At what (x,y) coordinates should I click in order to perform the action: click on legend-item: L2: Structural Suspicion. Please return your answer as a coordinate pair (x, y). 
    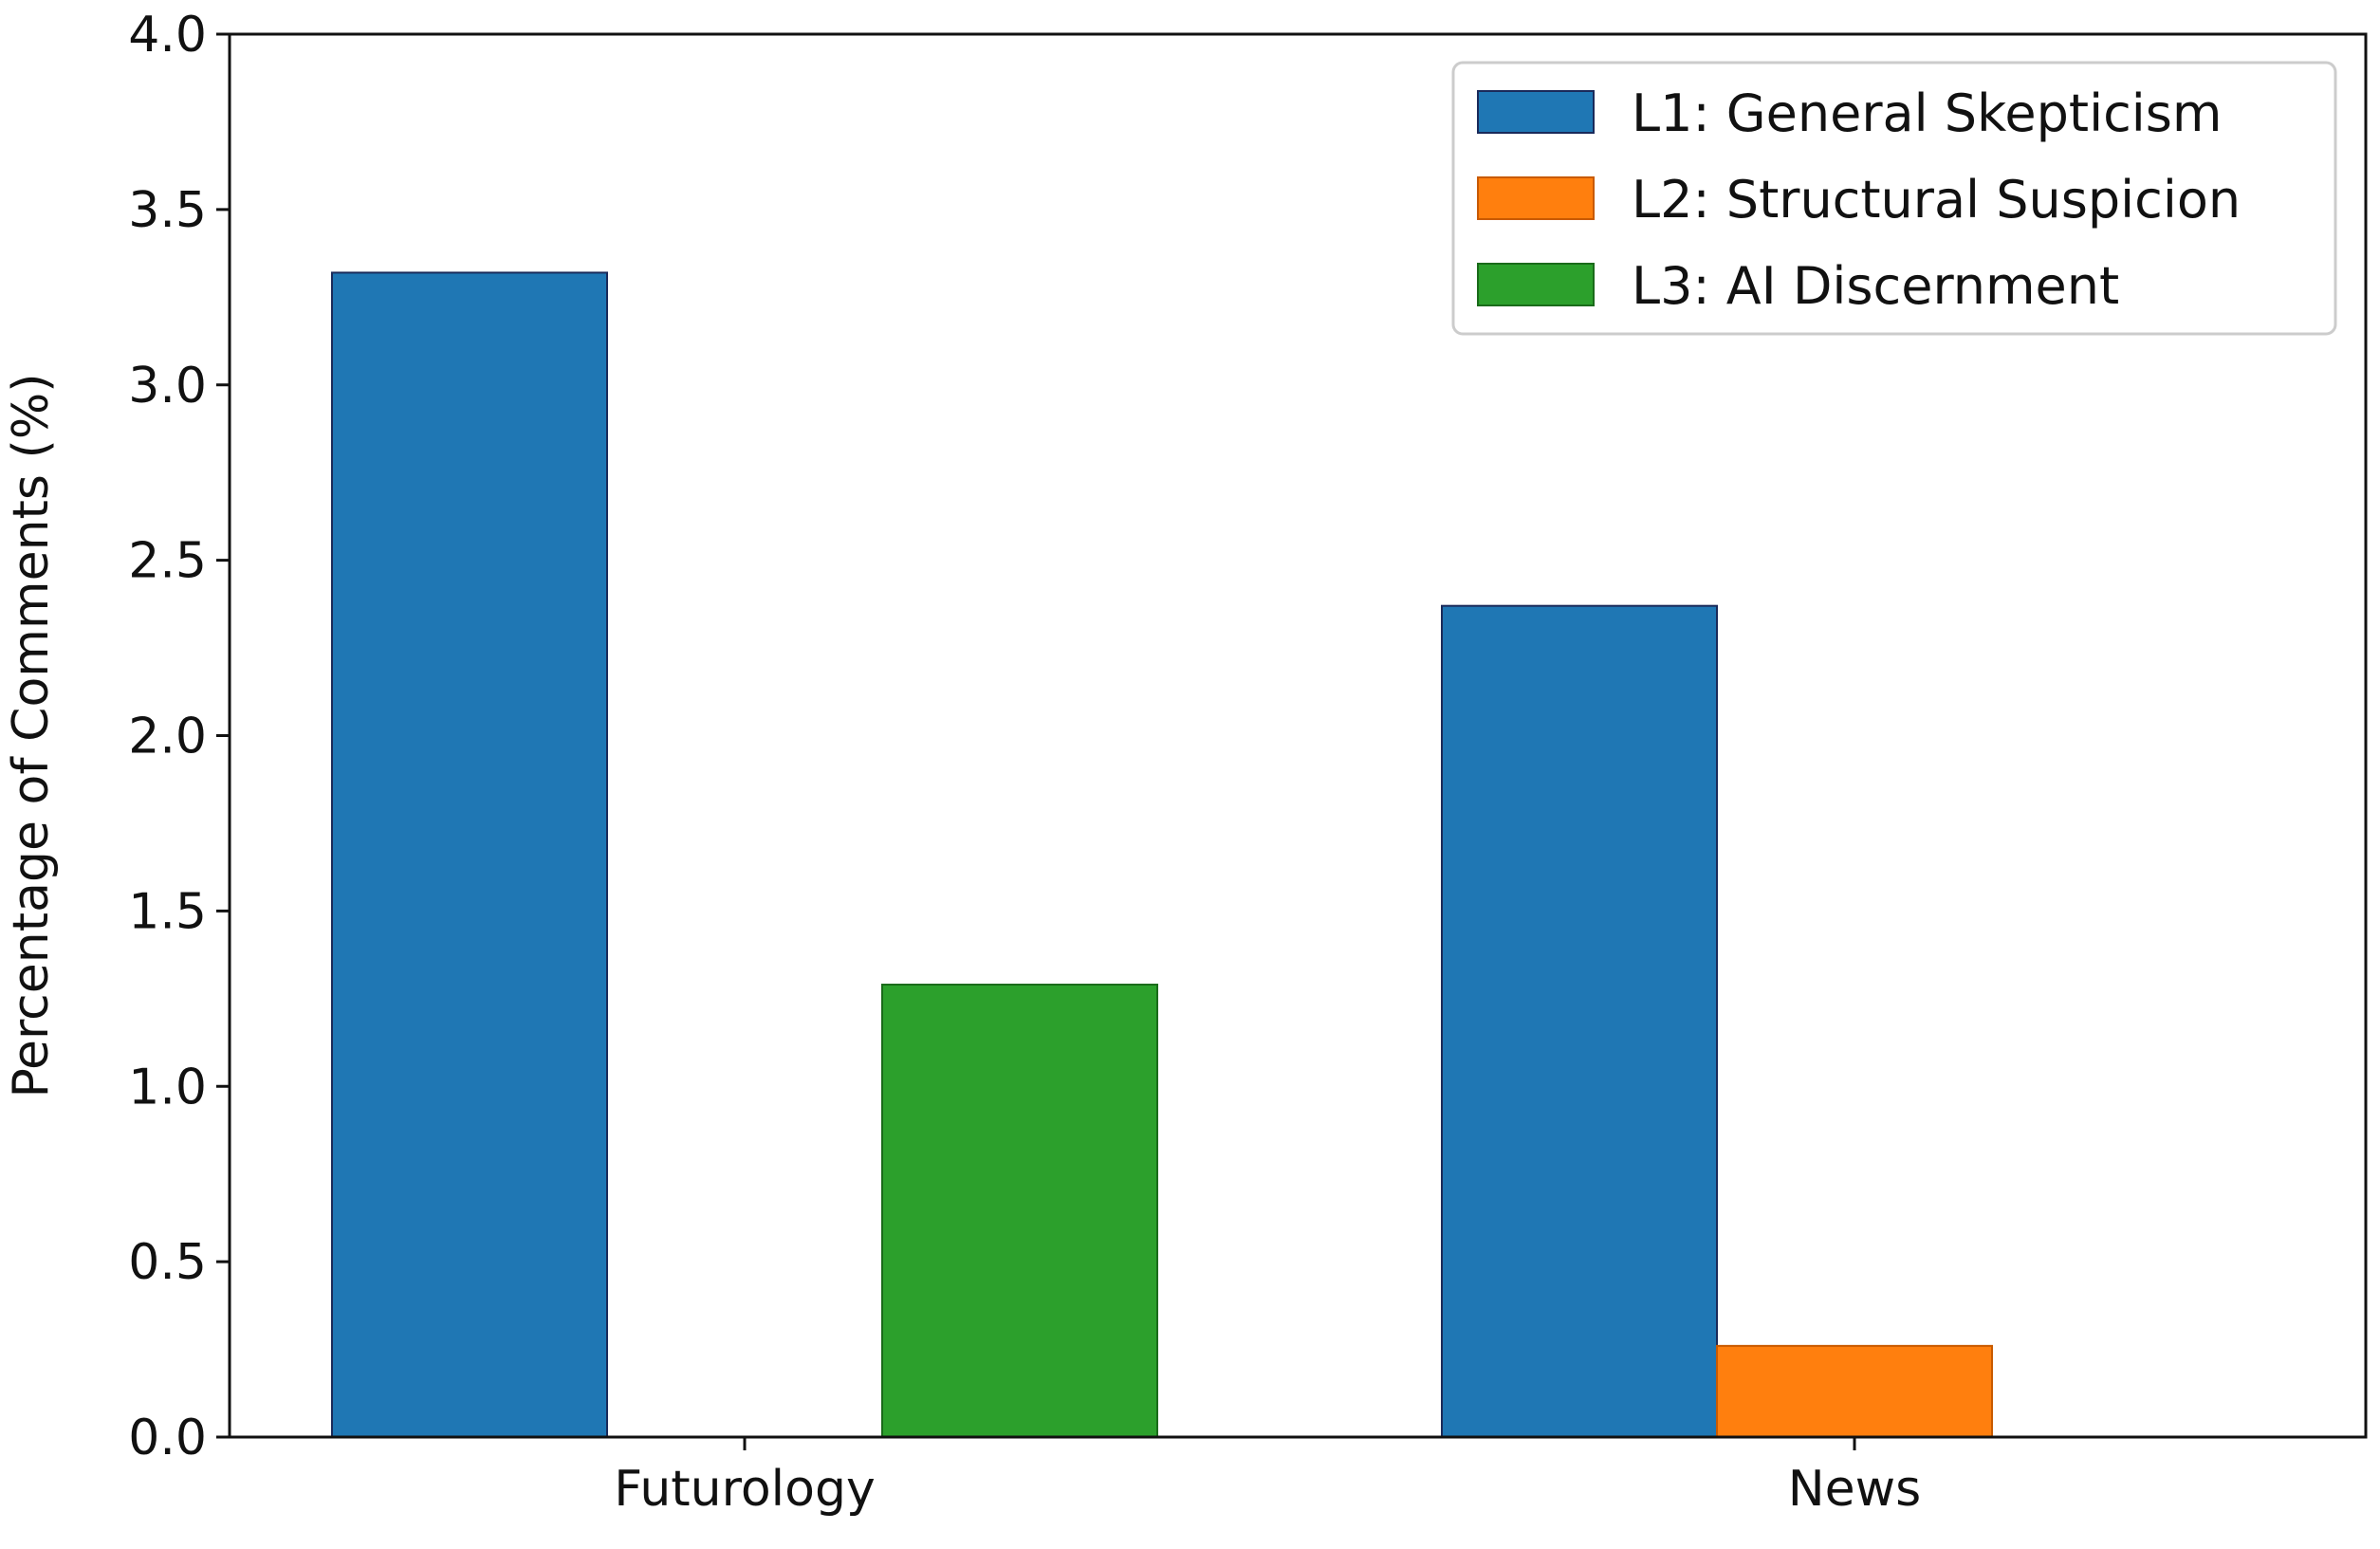
    Looking at the image, I should click on (1859, 200).